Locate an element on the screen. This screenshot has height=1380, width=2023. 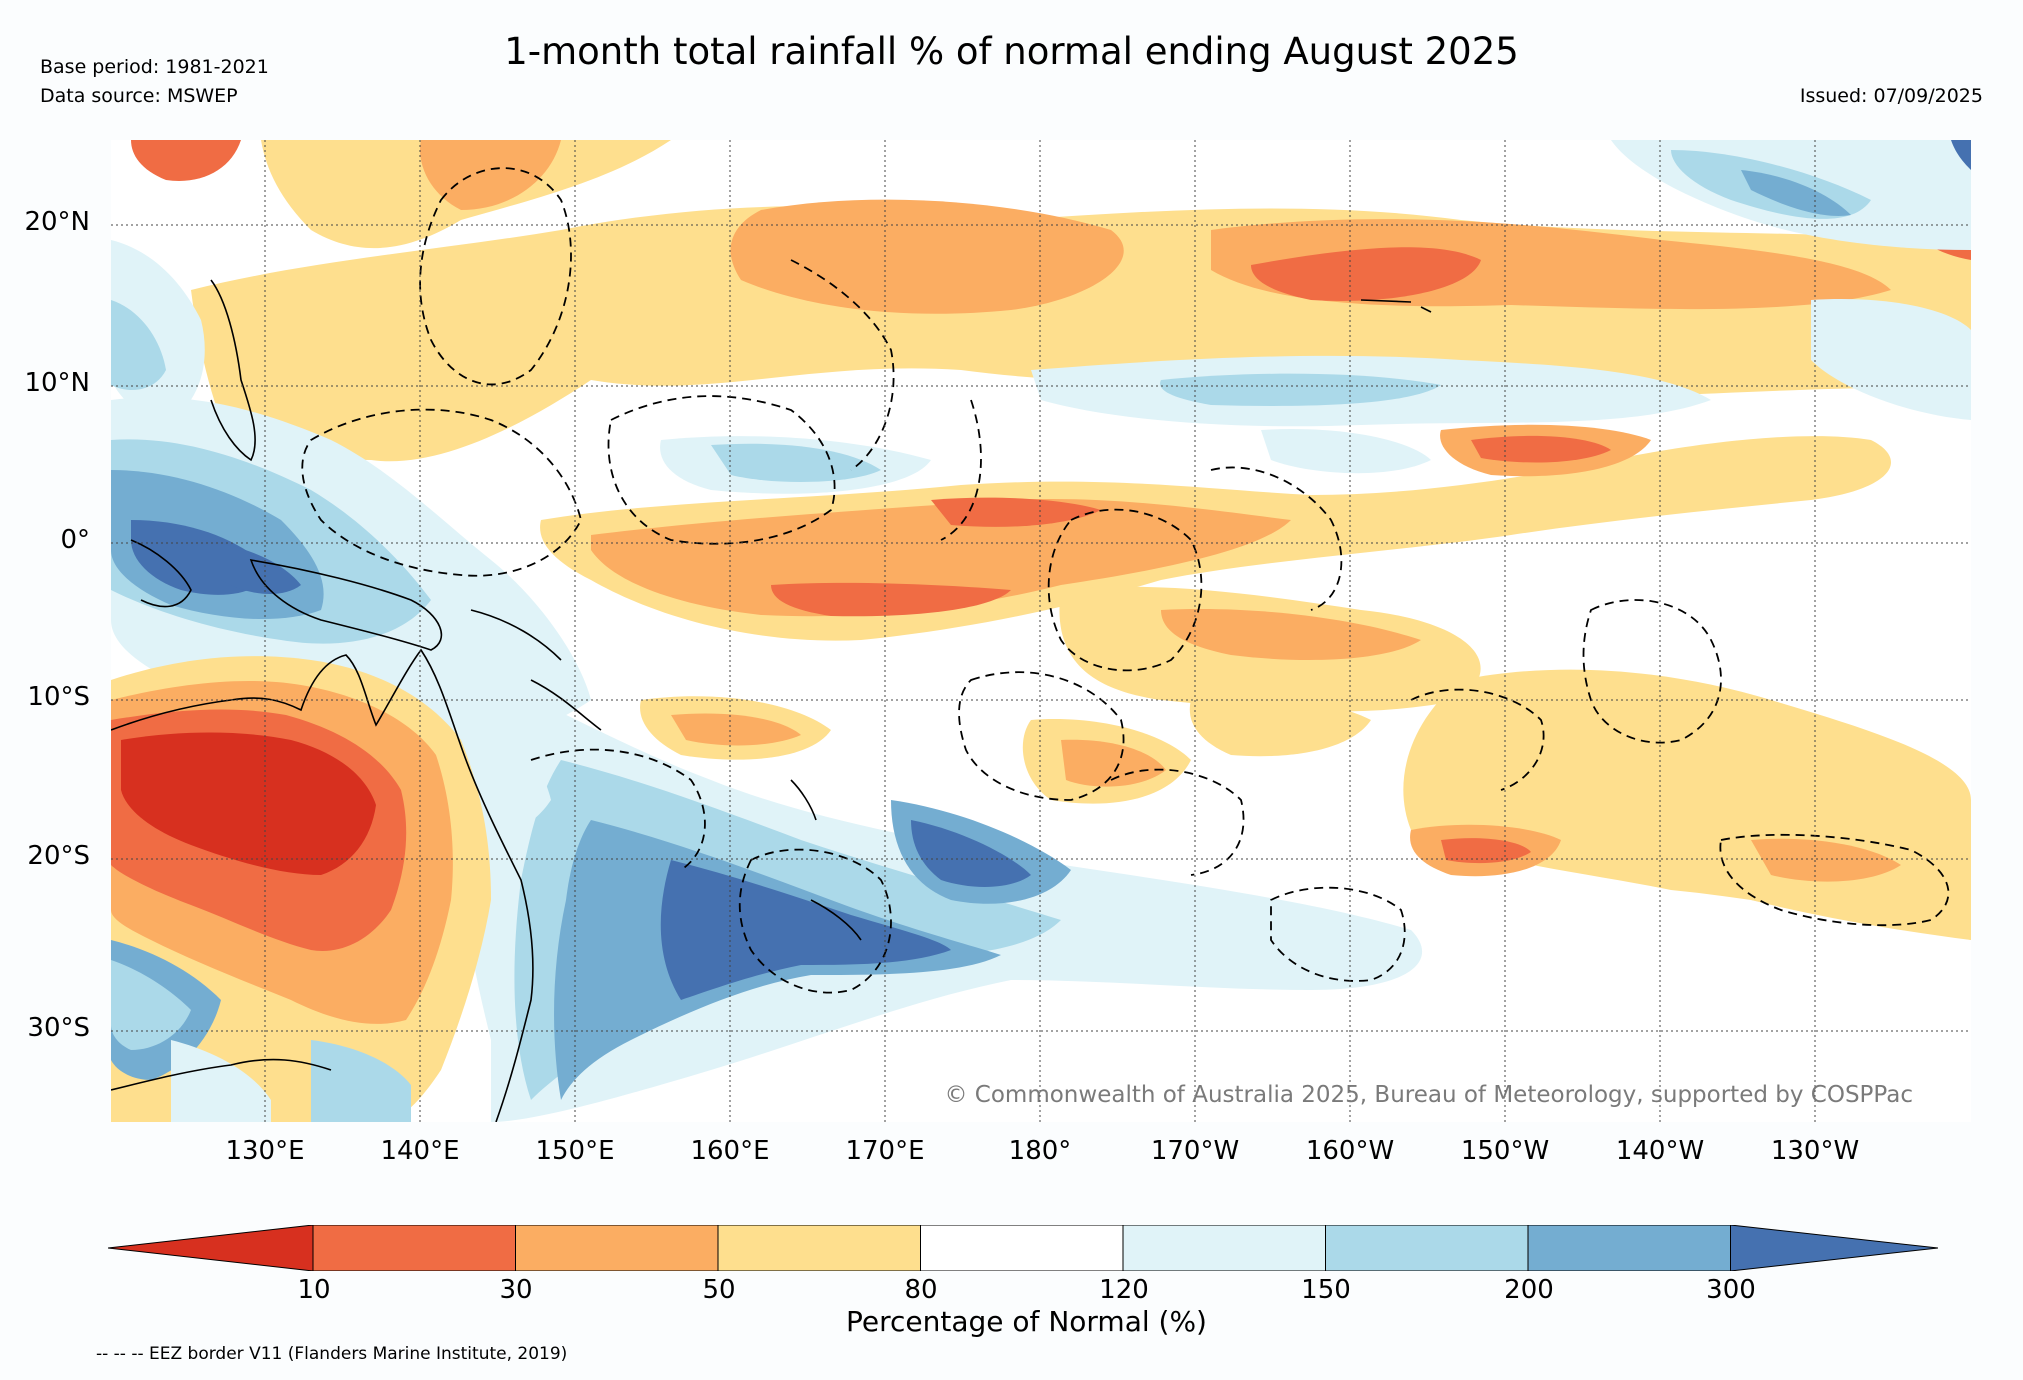
colorbar-tick-120: 120 is located at coordinates (1124, 1290).